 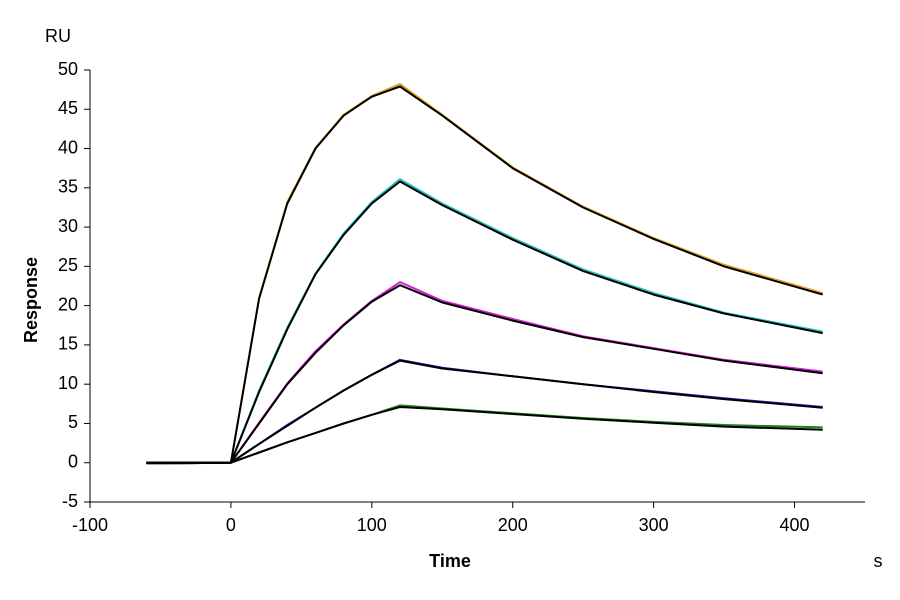 I want to click on x-unit: s, so click(x=878, y=561).